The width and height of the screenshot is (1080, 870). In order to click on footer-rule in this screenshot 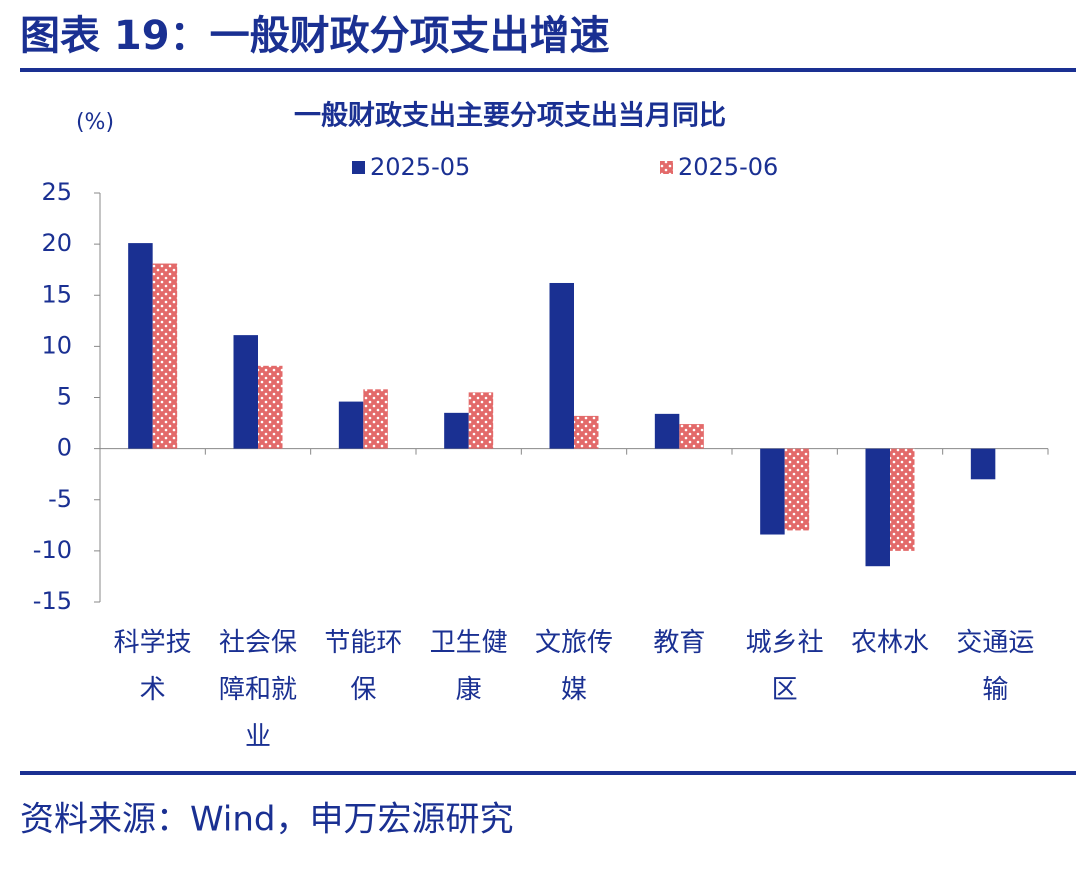, I will do `click(548, 773)`.